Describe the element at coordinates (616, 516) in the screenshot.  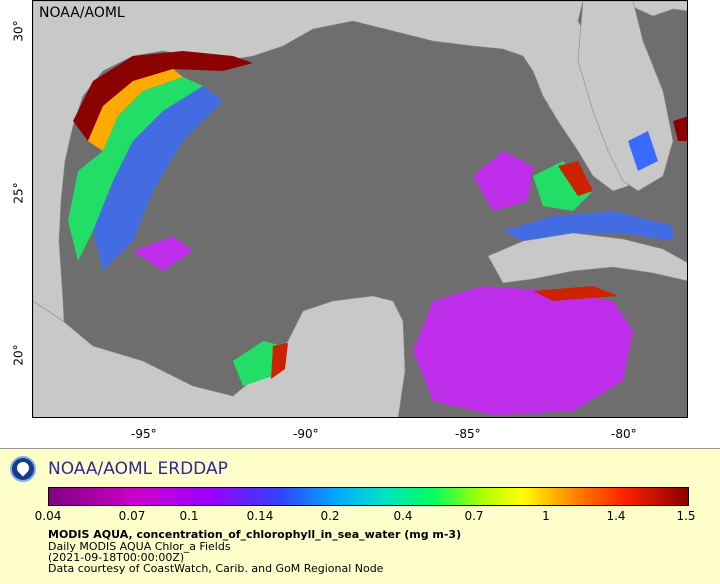
I see `colorbar-label: 1.4` at that location.